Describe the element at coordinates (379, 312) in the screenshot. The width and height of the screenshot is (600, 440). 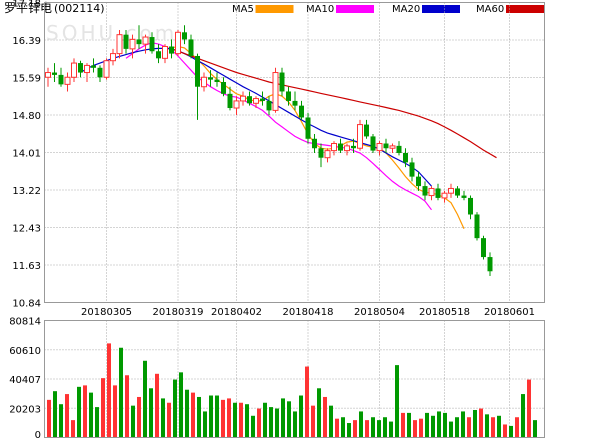
I see `date-tick-label: 20180504` at that location.